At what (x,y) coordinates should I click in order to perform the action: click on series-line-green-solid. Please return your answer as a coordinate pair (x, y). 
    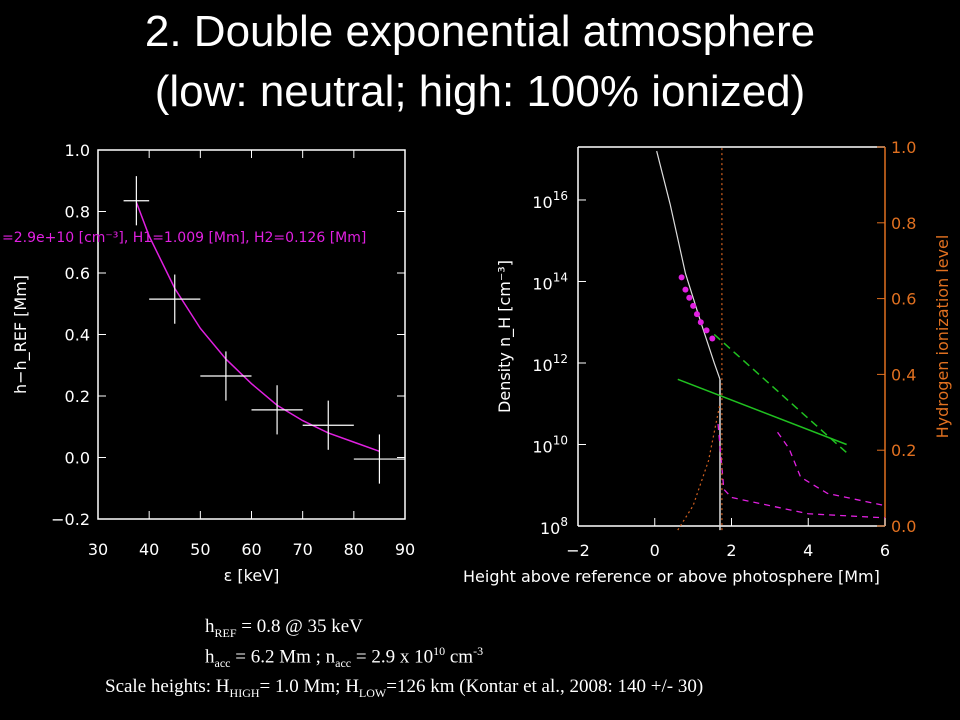
    Looking at the image, I should click on (762, 412).